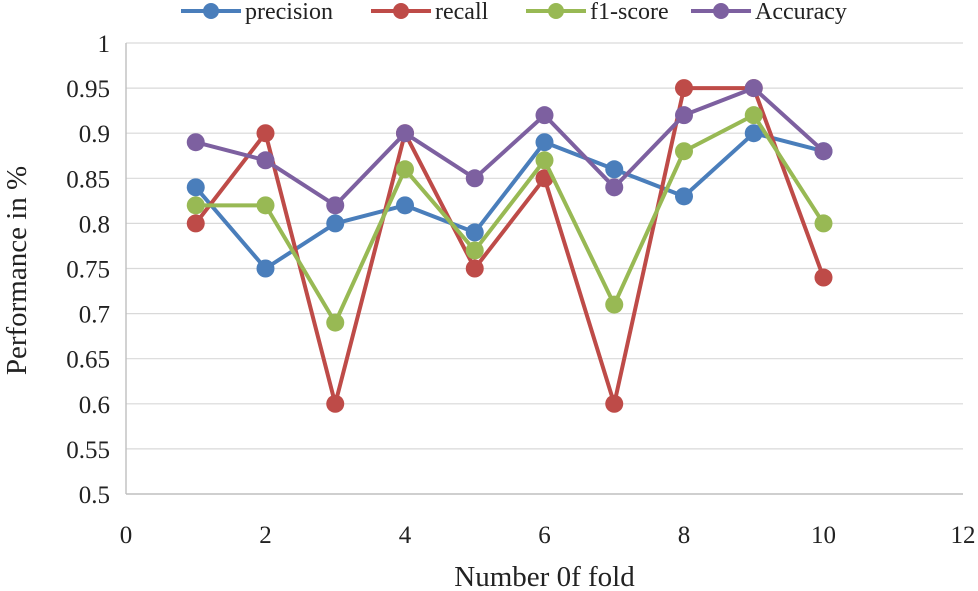 The height and width of the screenshot is (591, 978). Describe the element at coordinates (544, 576) in the screenshot. I see `x-axis-title: Number 0f fold` at that location.